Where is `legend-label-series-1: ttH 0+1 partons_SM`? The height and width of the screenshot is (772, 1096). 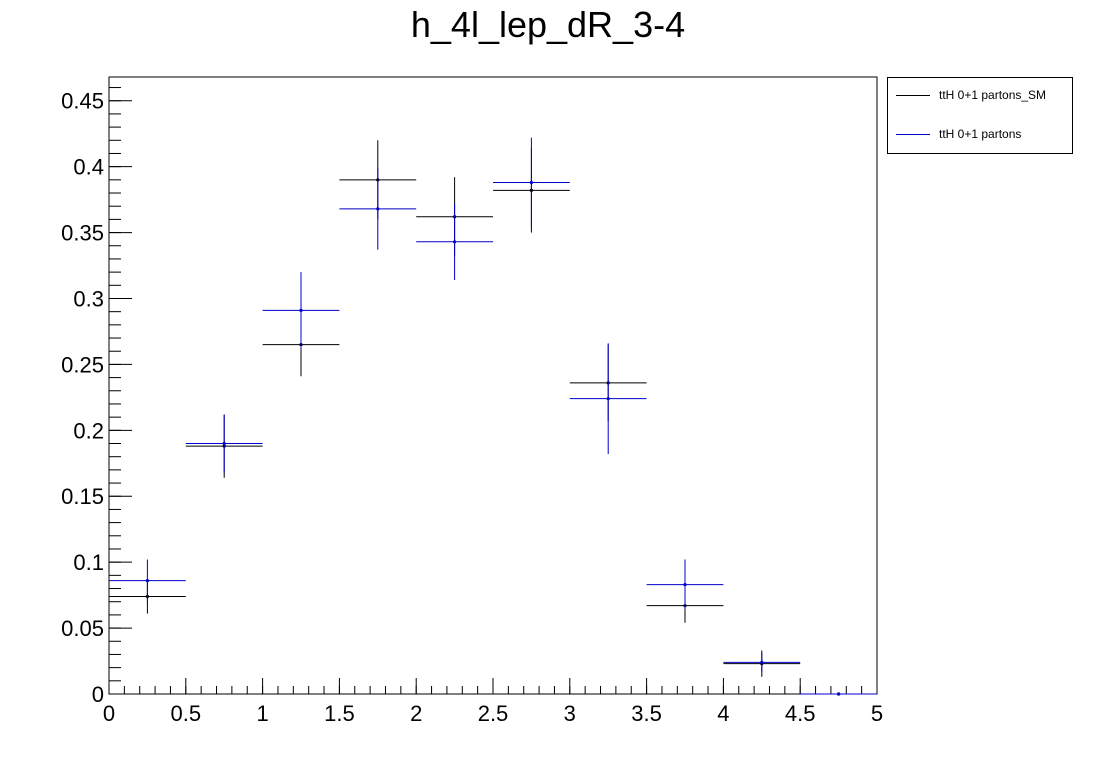 legend-label-series-1: ttH 0+1 partons_SM is located at coordinates (993, 95).